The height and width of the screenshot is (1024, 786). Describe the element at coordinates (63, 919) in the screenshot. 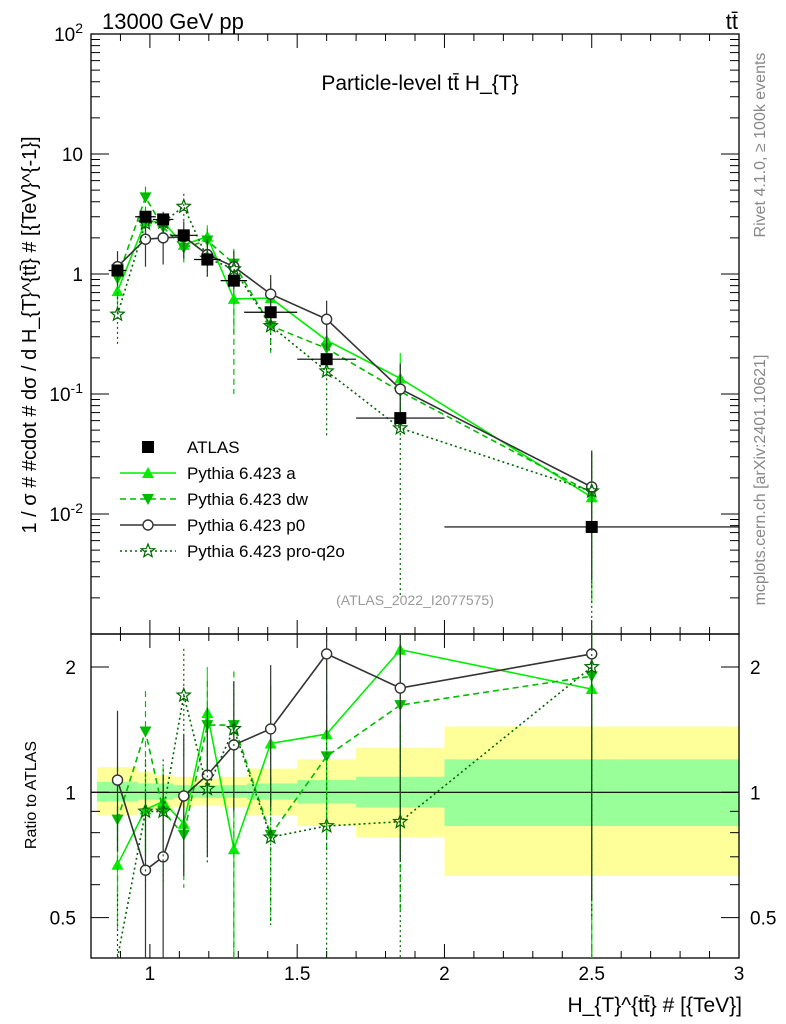

I see `ratio-y-tick-label: 0.5` at that location.